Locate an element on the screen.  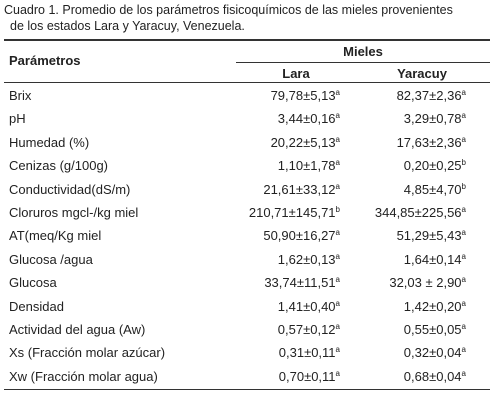
value-cell: 21,61±33,12a is located at coordinates (286, 189).